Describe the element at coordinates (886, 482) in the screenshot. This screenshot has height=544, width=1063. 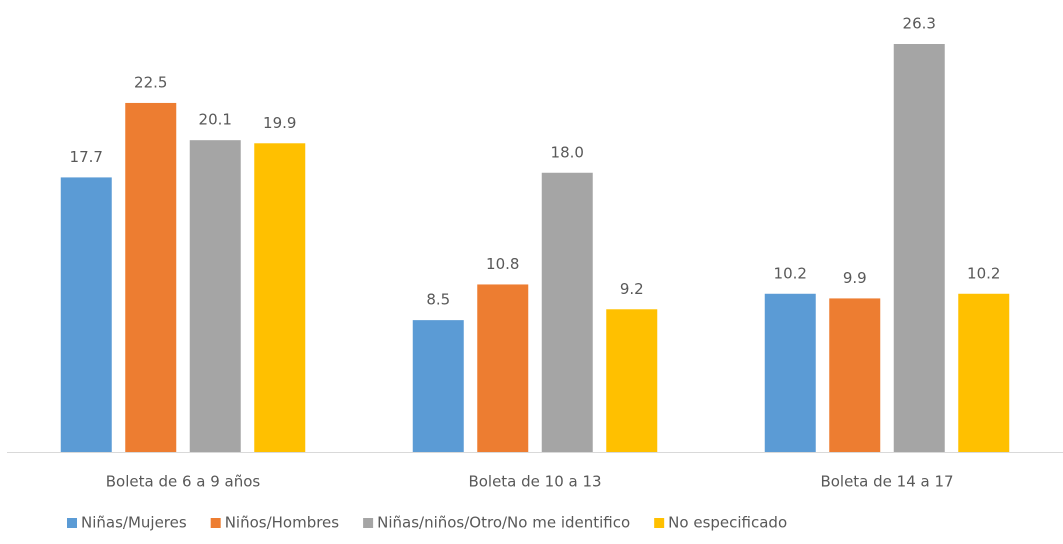
I see `x-tick-label: Boleta de 14 a 17` at that location.